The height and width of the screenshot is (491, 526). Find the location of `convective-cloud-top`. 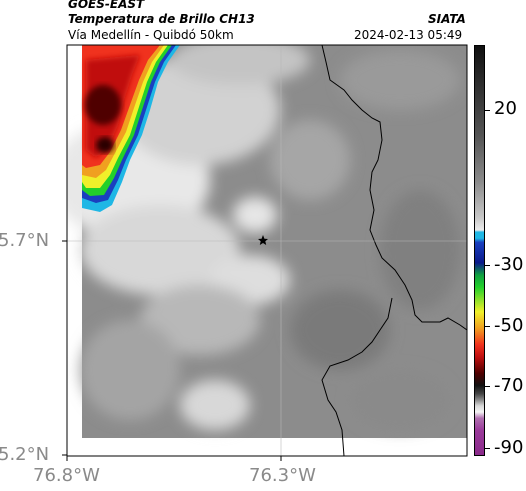

convective-cloud-top is located at coordinates (131, 128).